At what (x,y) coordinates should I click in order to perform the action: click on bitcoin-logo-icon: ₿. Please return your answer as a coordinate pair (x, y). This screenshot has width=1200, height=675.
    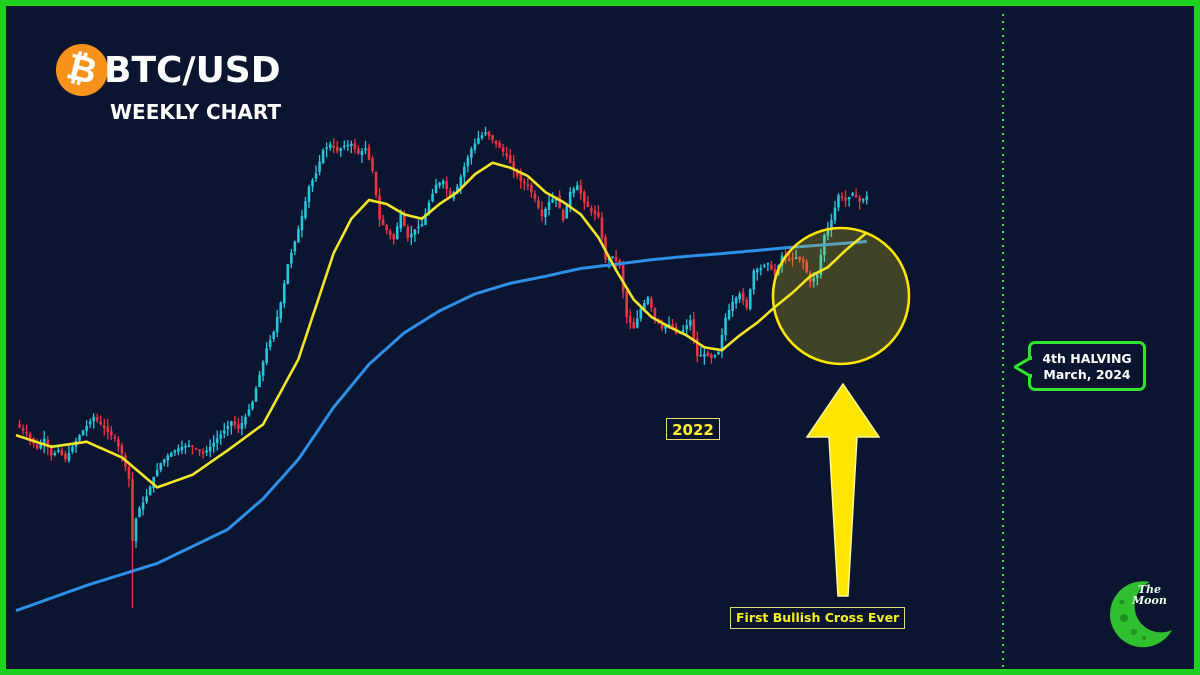
    Looking at the image, I should click on (82, 70).